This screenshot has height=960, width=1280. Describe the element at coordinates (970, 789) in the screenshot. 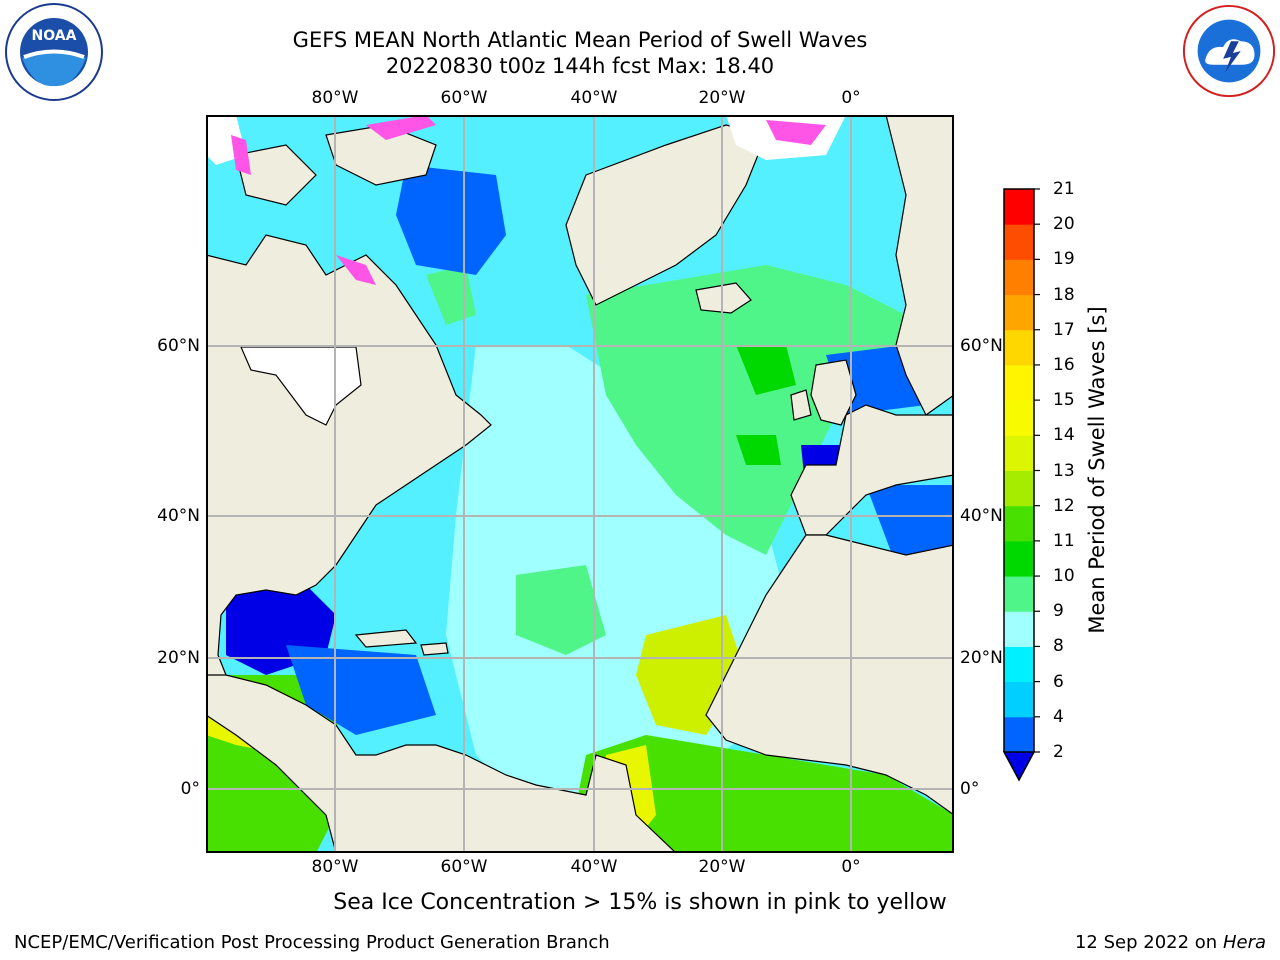

I see `lat-label-right: 0°` at that location.